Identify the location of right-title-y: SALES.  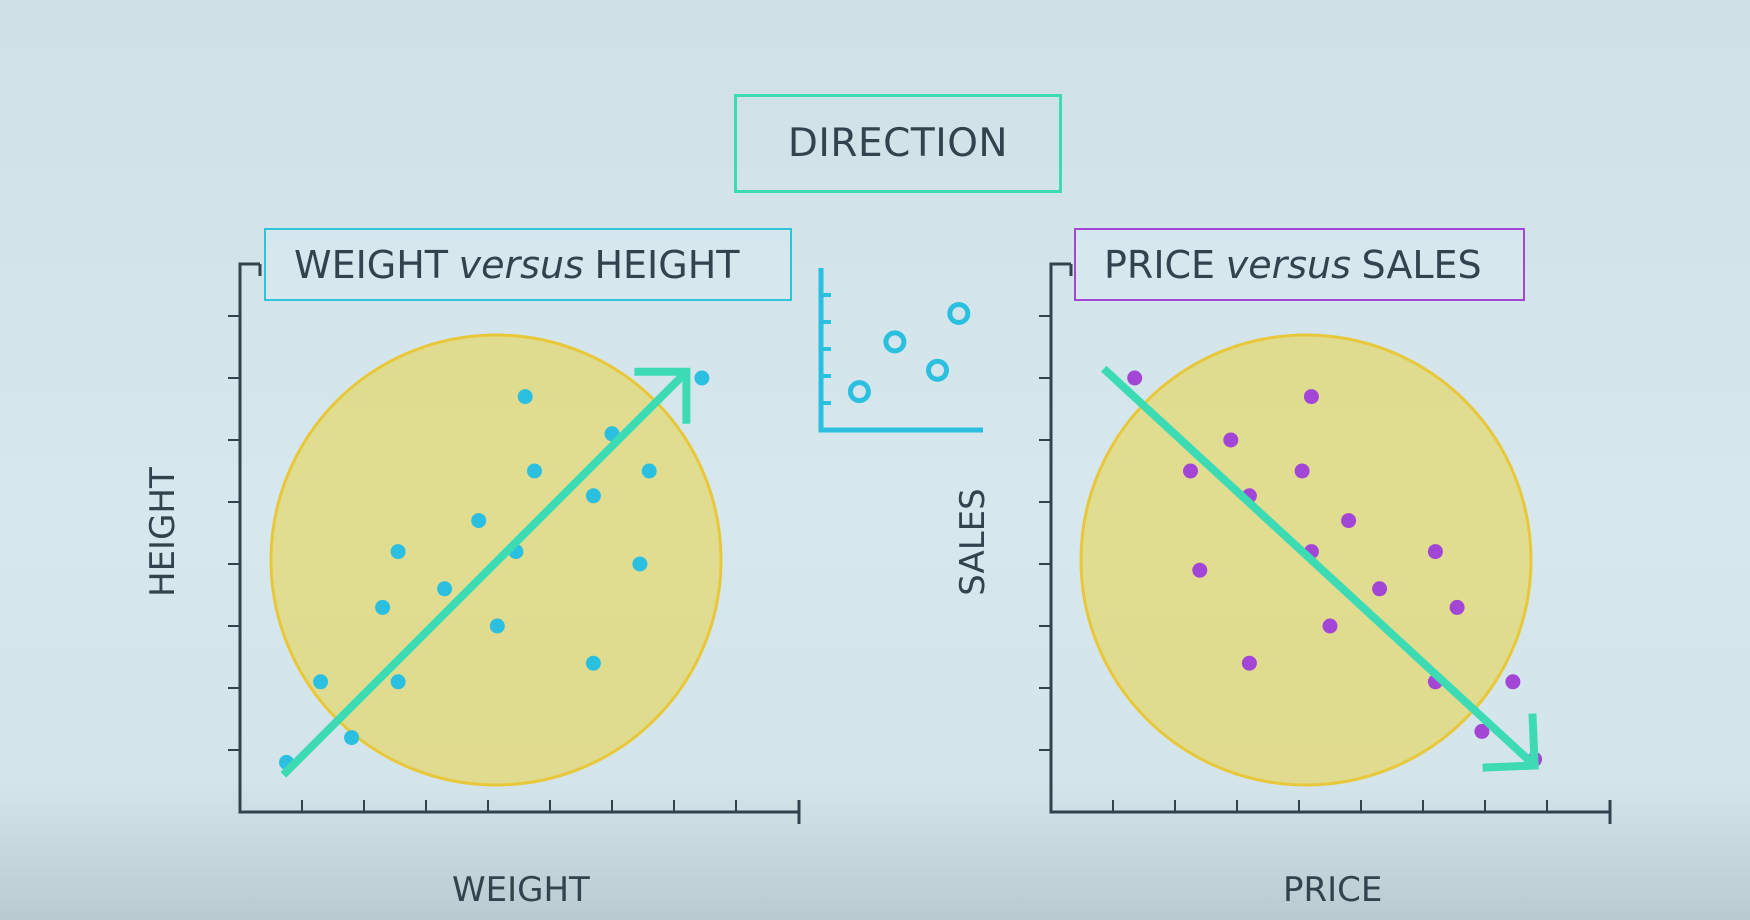
(1421, 264).